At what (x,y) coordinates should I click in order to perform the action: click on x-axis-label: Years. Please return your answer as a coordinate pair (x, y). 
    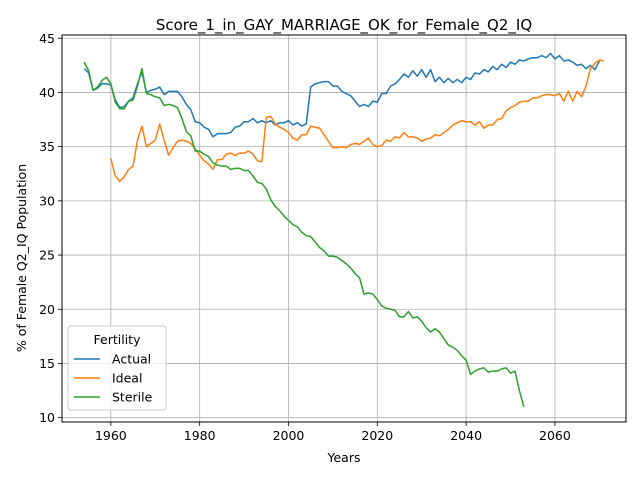
    Looking at the image, I should click on (344, 457).